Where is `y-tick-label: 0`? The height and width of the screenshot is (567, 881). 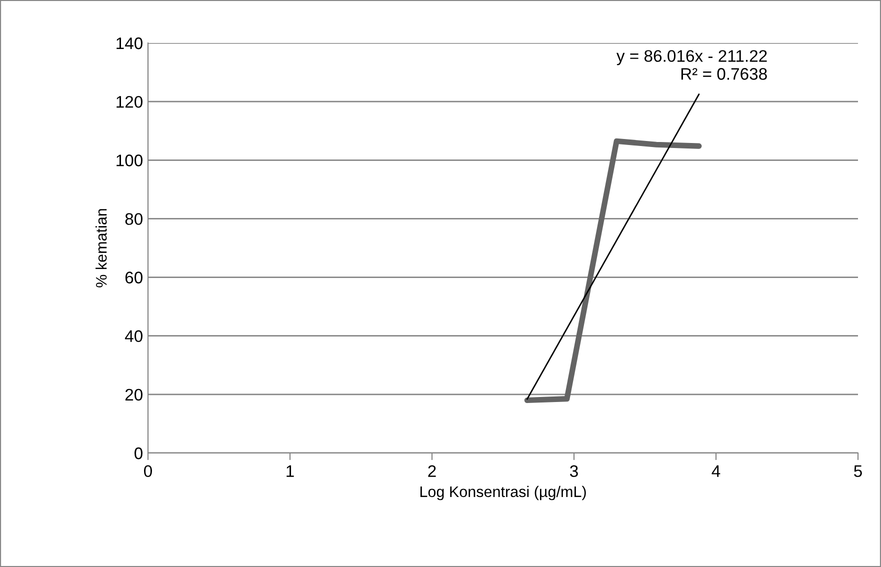 y-tick-label: 0 is located at coordinates (138, 453).